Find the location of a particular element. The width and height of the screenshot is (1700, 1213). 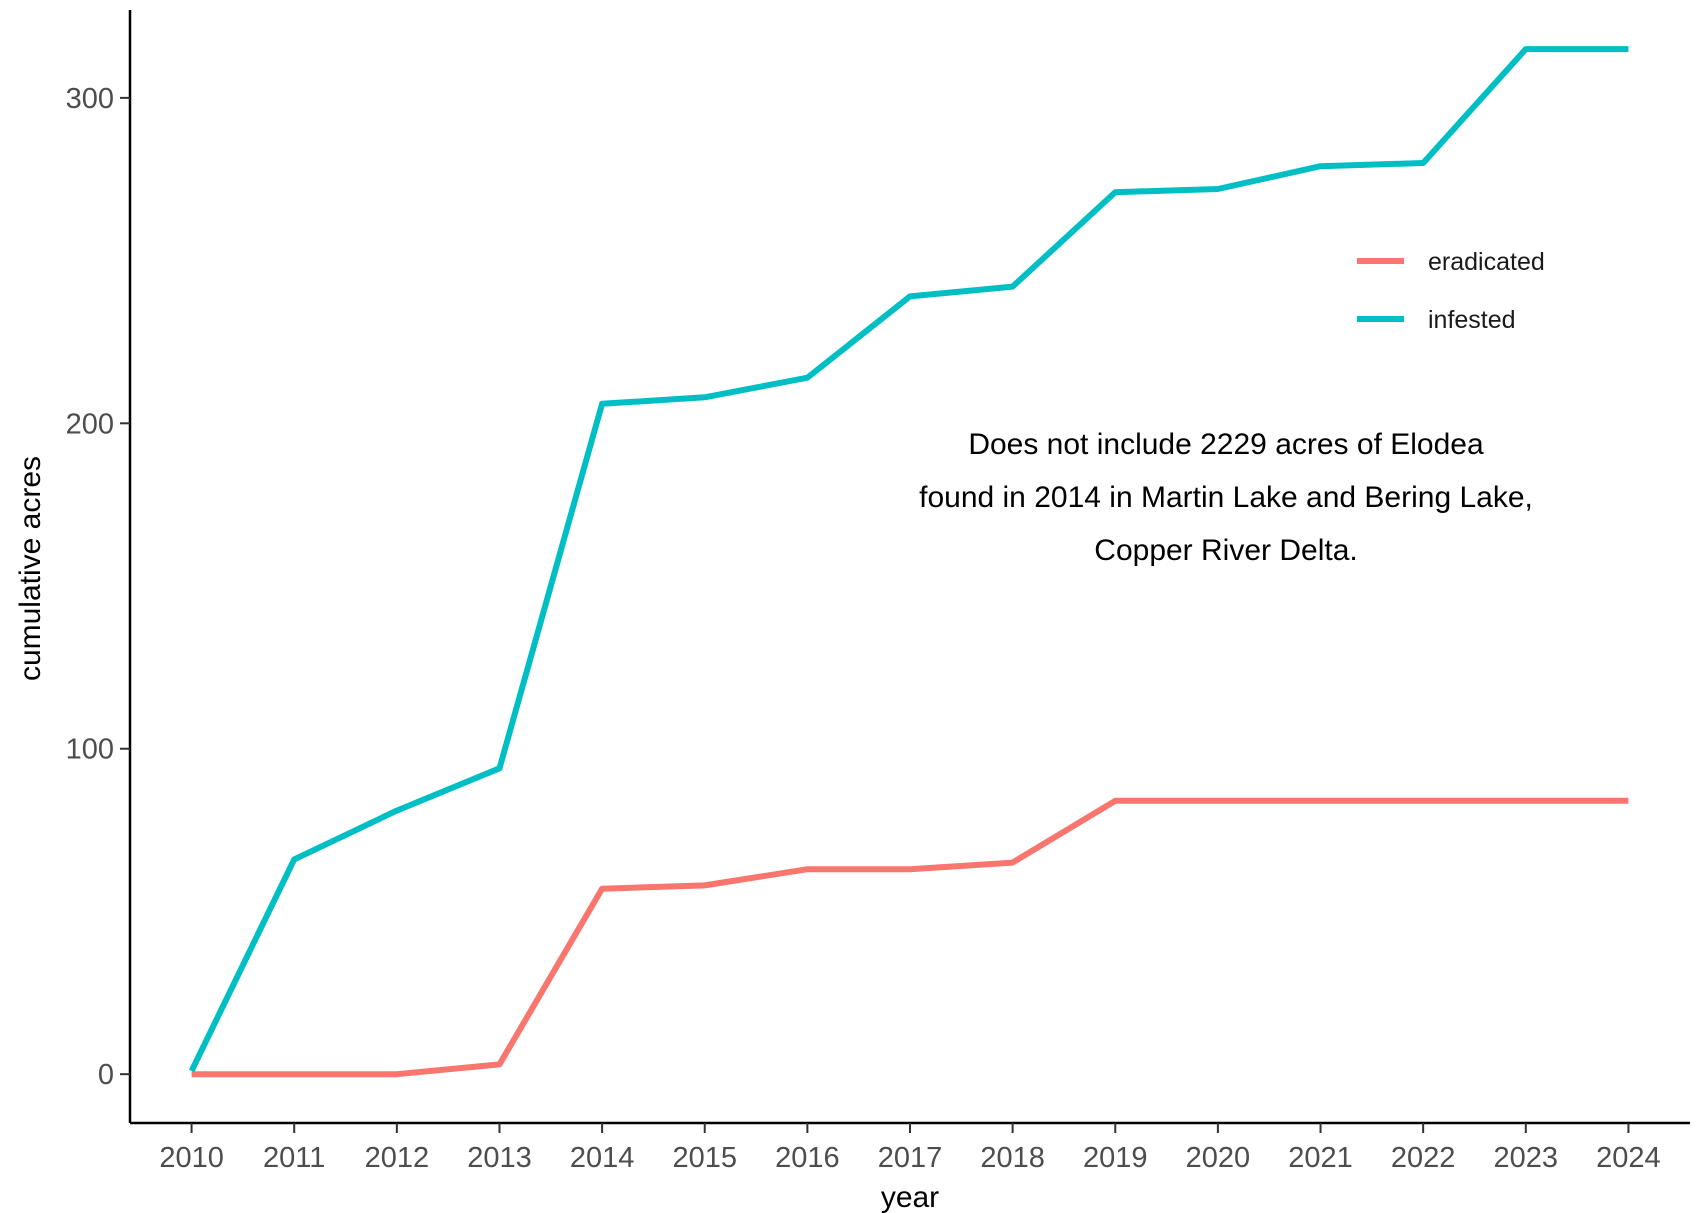

x-tick-label: 2020 is located at coordinates (1218, 1158).